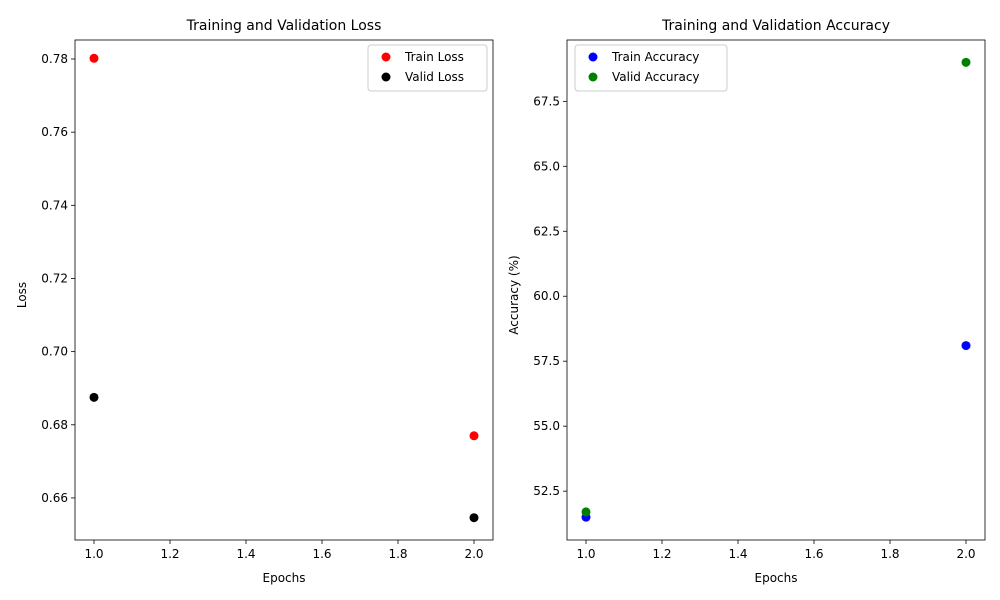 The height and width of the screenshot is (600, 1000). What do you see at coordinates (965, 554) in the screenshot?
I see `accuracy-x-tick-label: 2.0` at bounding box center [965, 554].